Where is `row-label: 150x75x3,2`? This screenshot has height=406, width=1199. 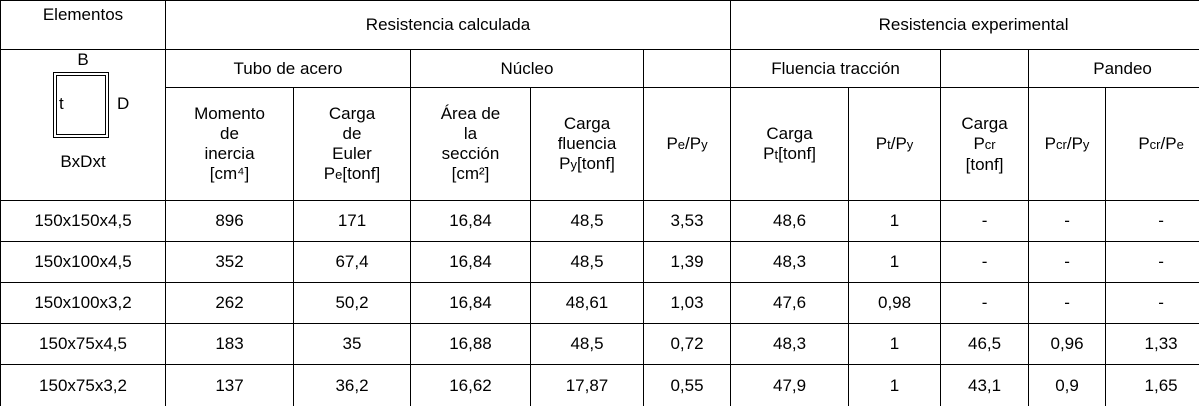 row-label: 150x75x3,2 is located at coordinates (83, 385).